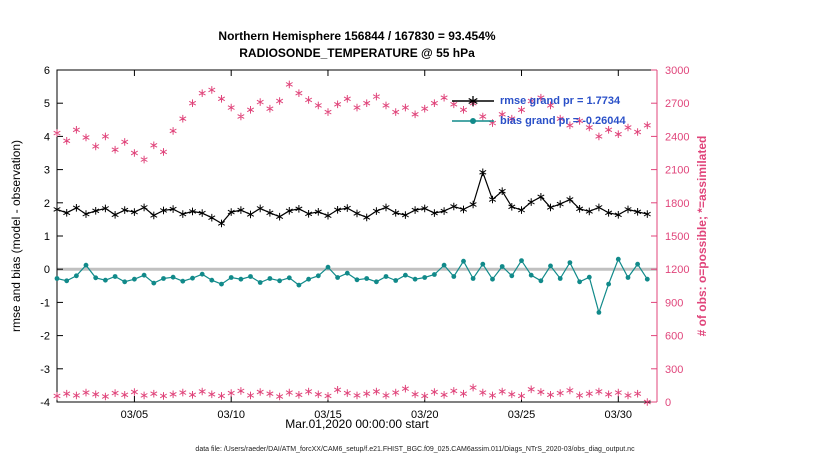 This screenshot has width=830, height=470. What do you see at coordinates (352, 394) in the screenshot?
I see `obs-count-lower-band-series` at bounding box center [352, 394].